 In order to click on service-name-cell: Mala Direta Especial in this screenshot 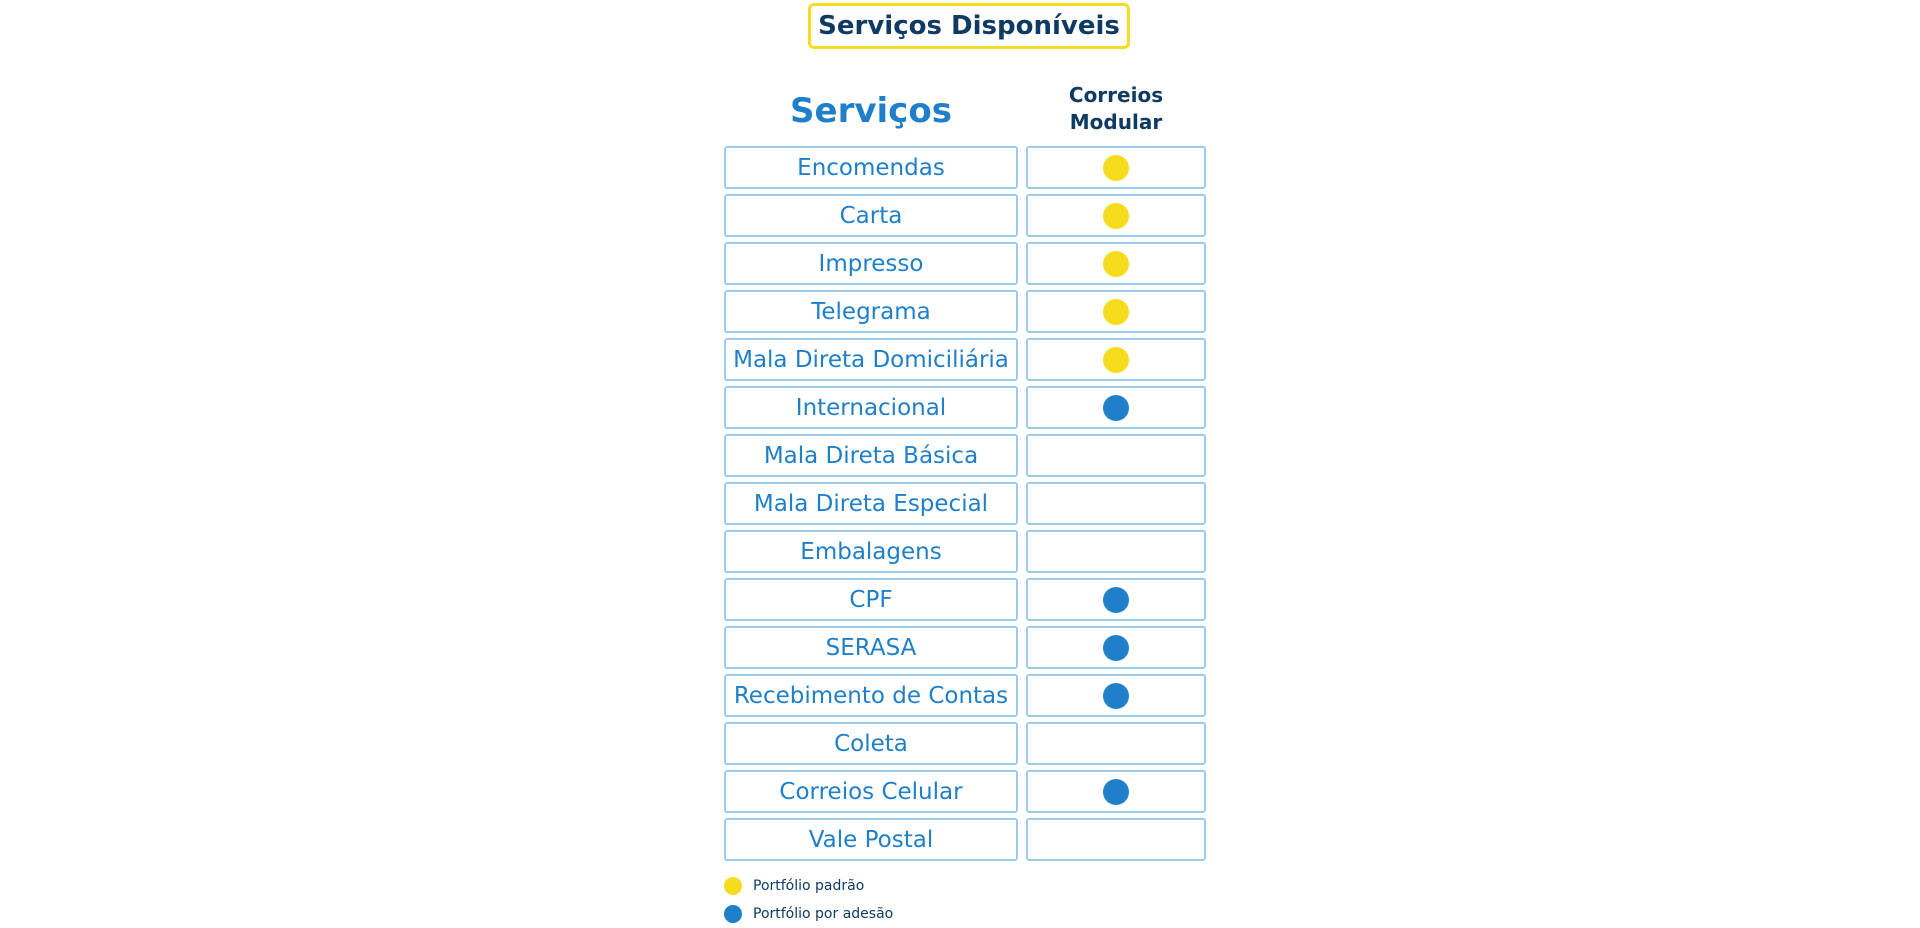, I will do `click(871, 503)`.